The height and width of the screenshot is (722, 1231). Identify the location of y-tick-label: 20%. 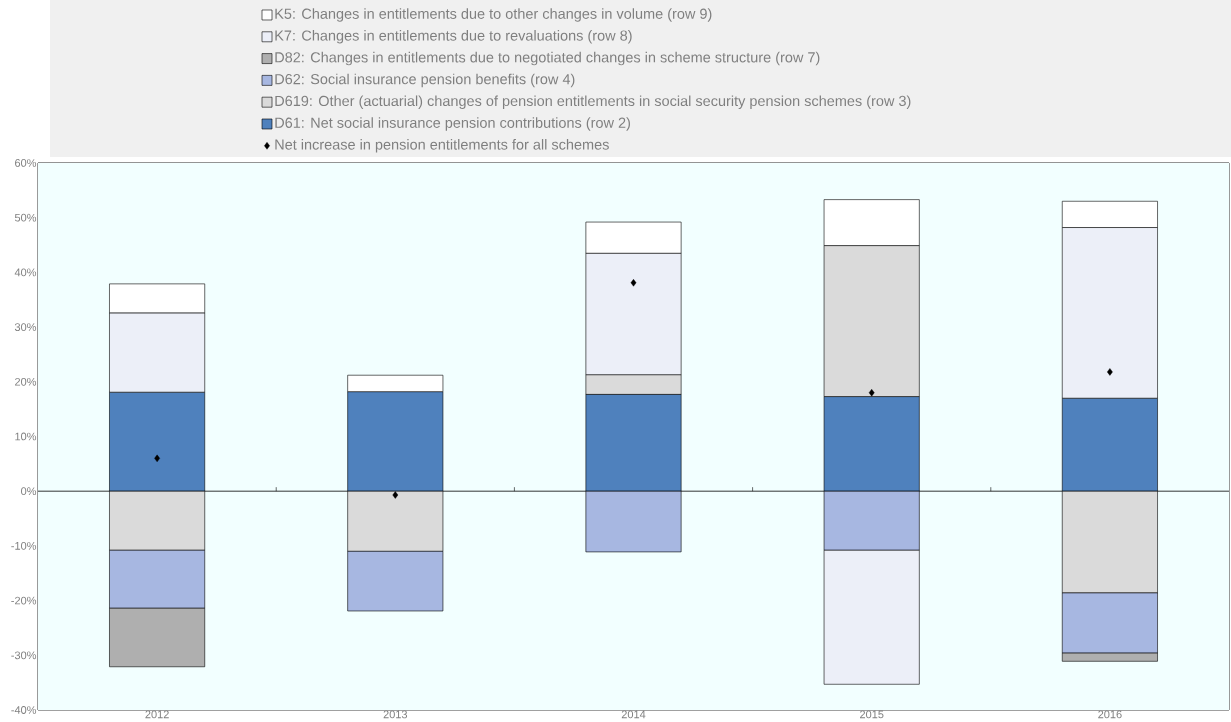
(26, 381).